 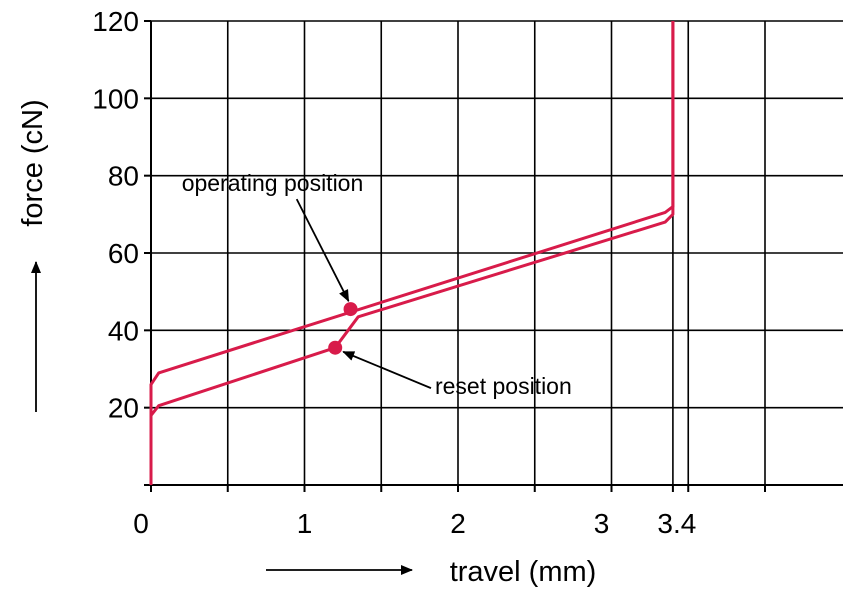 What do you see at coordinates (115, 21) in the screenshot?
I see `y-tick-label: 120` at bounding box center [115, 21].